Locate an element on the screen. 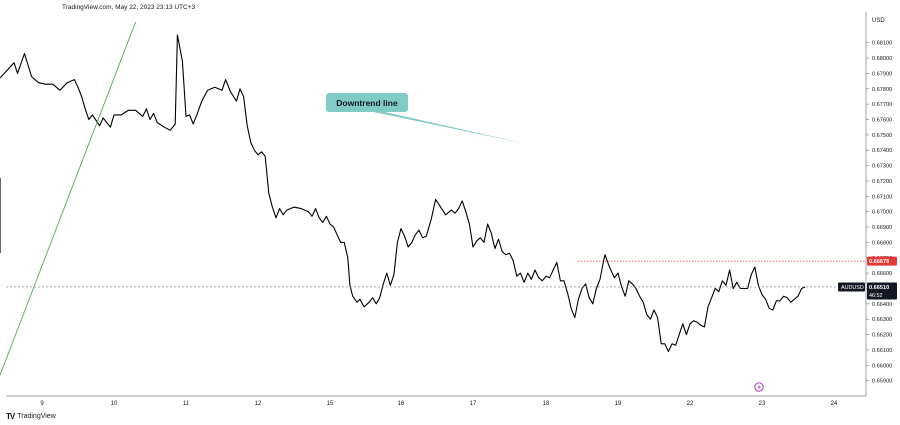  y-tick-label: 0.67900 is located at coordinates (882, 74).